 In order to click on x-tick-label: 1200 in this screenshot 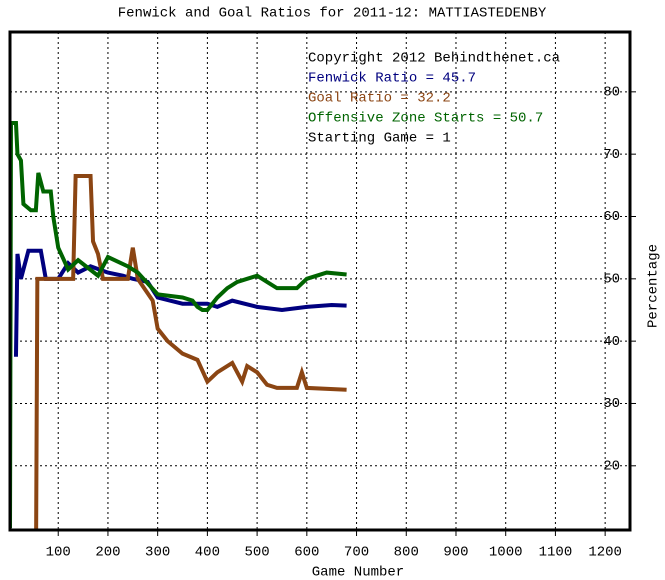, I will do `click(605, 553)`.